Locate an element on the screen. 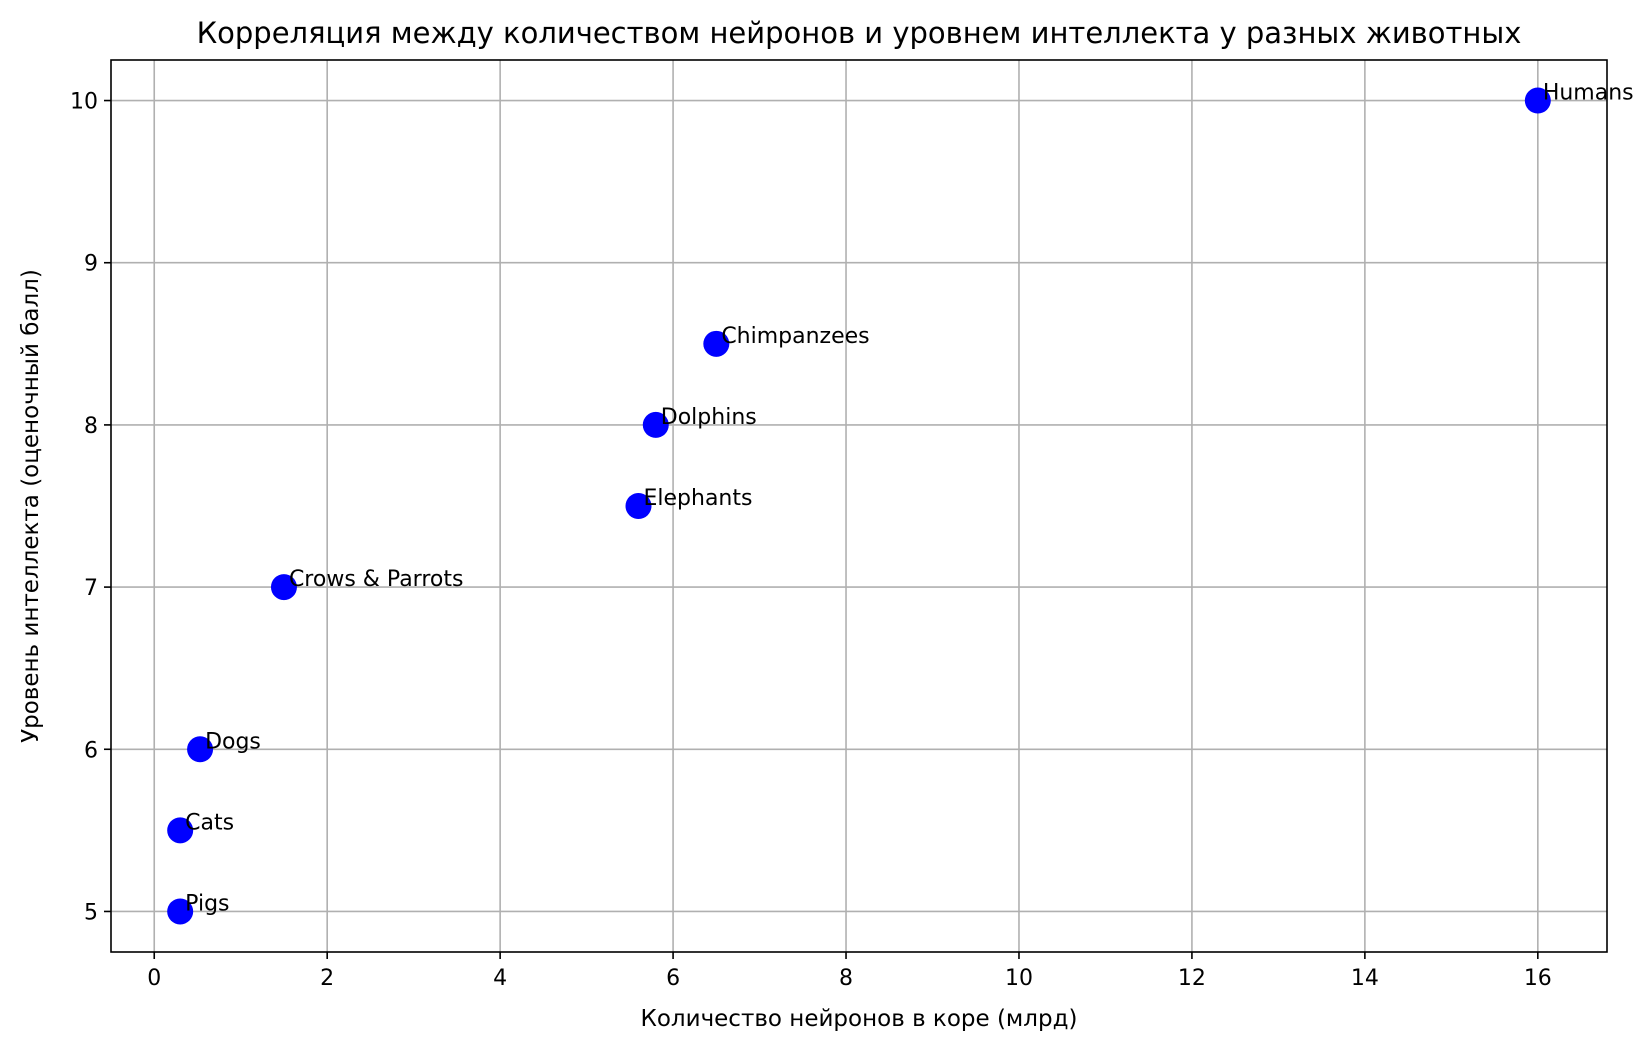 The width and height of the screenshot is (1652, 1047). y-tick-label: 6 is located at coordinates (91, 750).